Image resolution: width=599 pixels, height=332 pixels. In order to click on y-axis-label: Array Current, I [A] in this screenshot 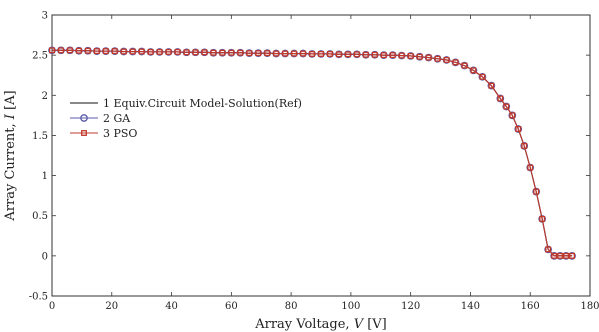, I will do `click(10, 155)`.